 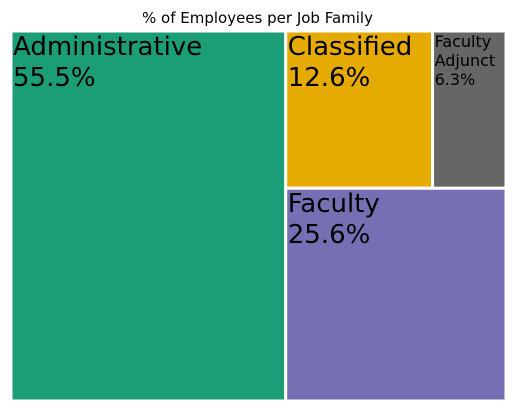 I want to click on tile-name-faculty: Faculty, so click(x=334, y=204).